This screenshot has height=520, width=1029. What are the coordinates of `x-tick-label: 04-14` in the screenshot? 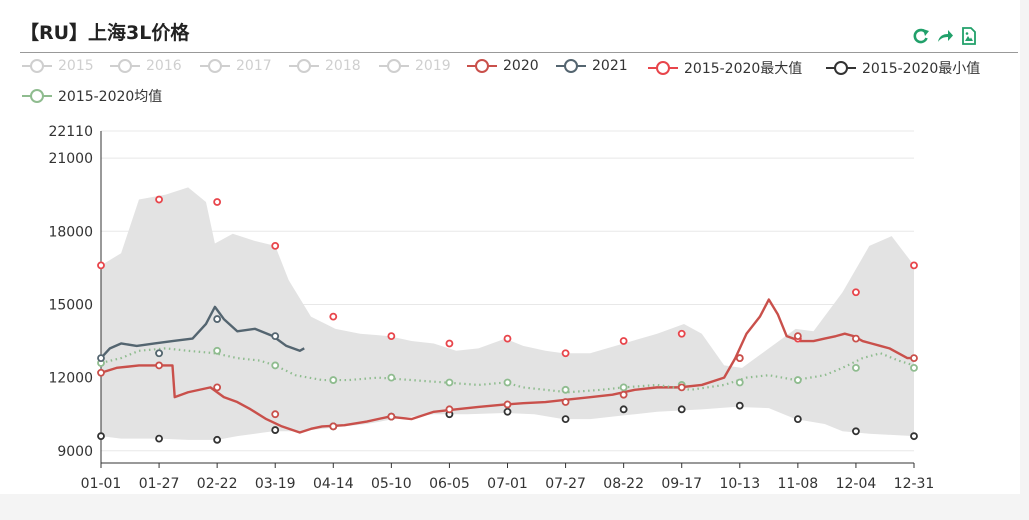 It's located at (333, 484).